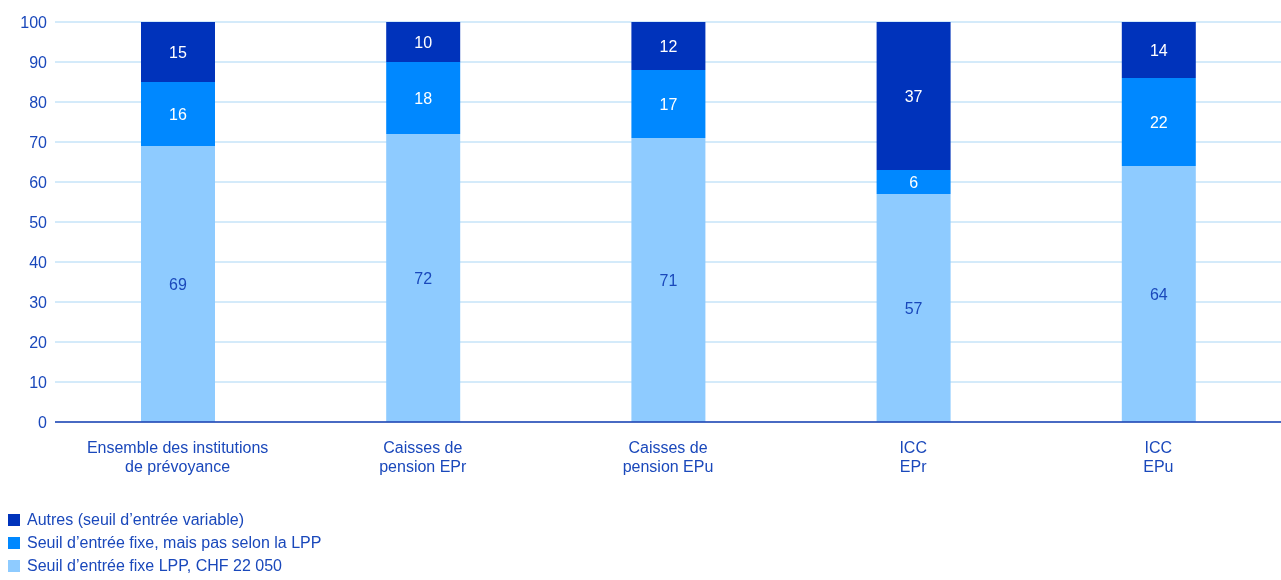 This screenshot has width=1281, height=580. I want to click on y-tick-label: 100, so click(34, 22).